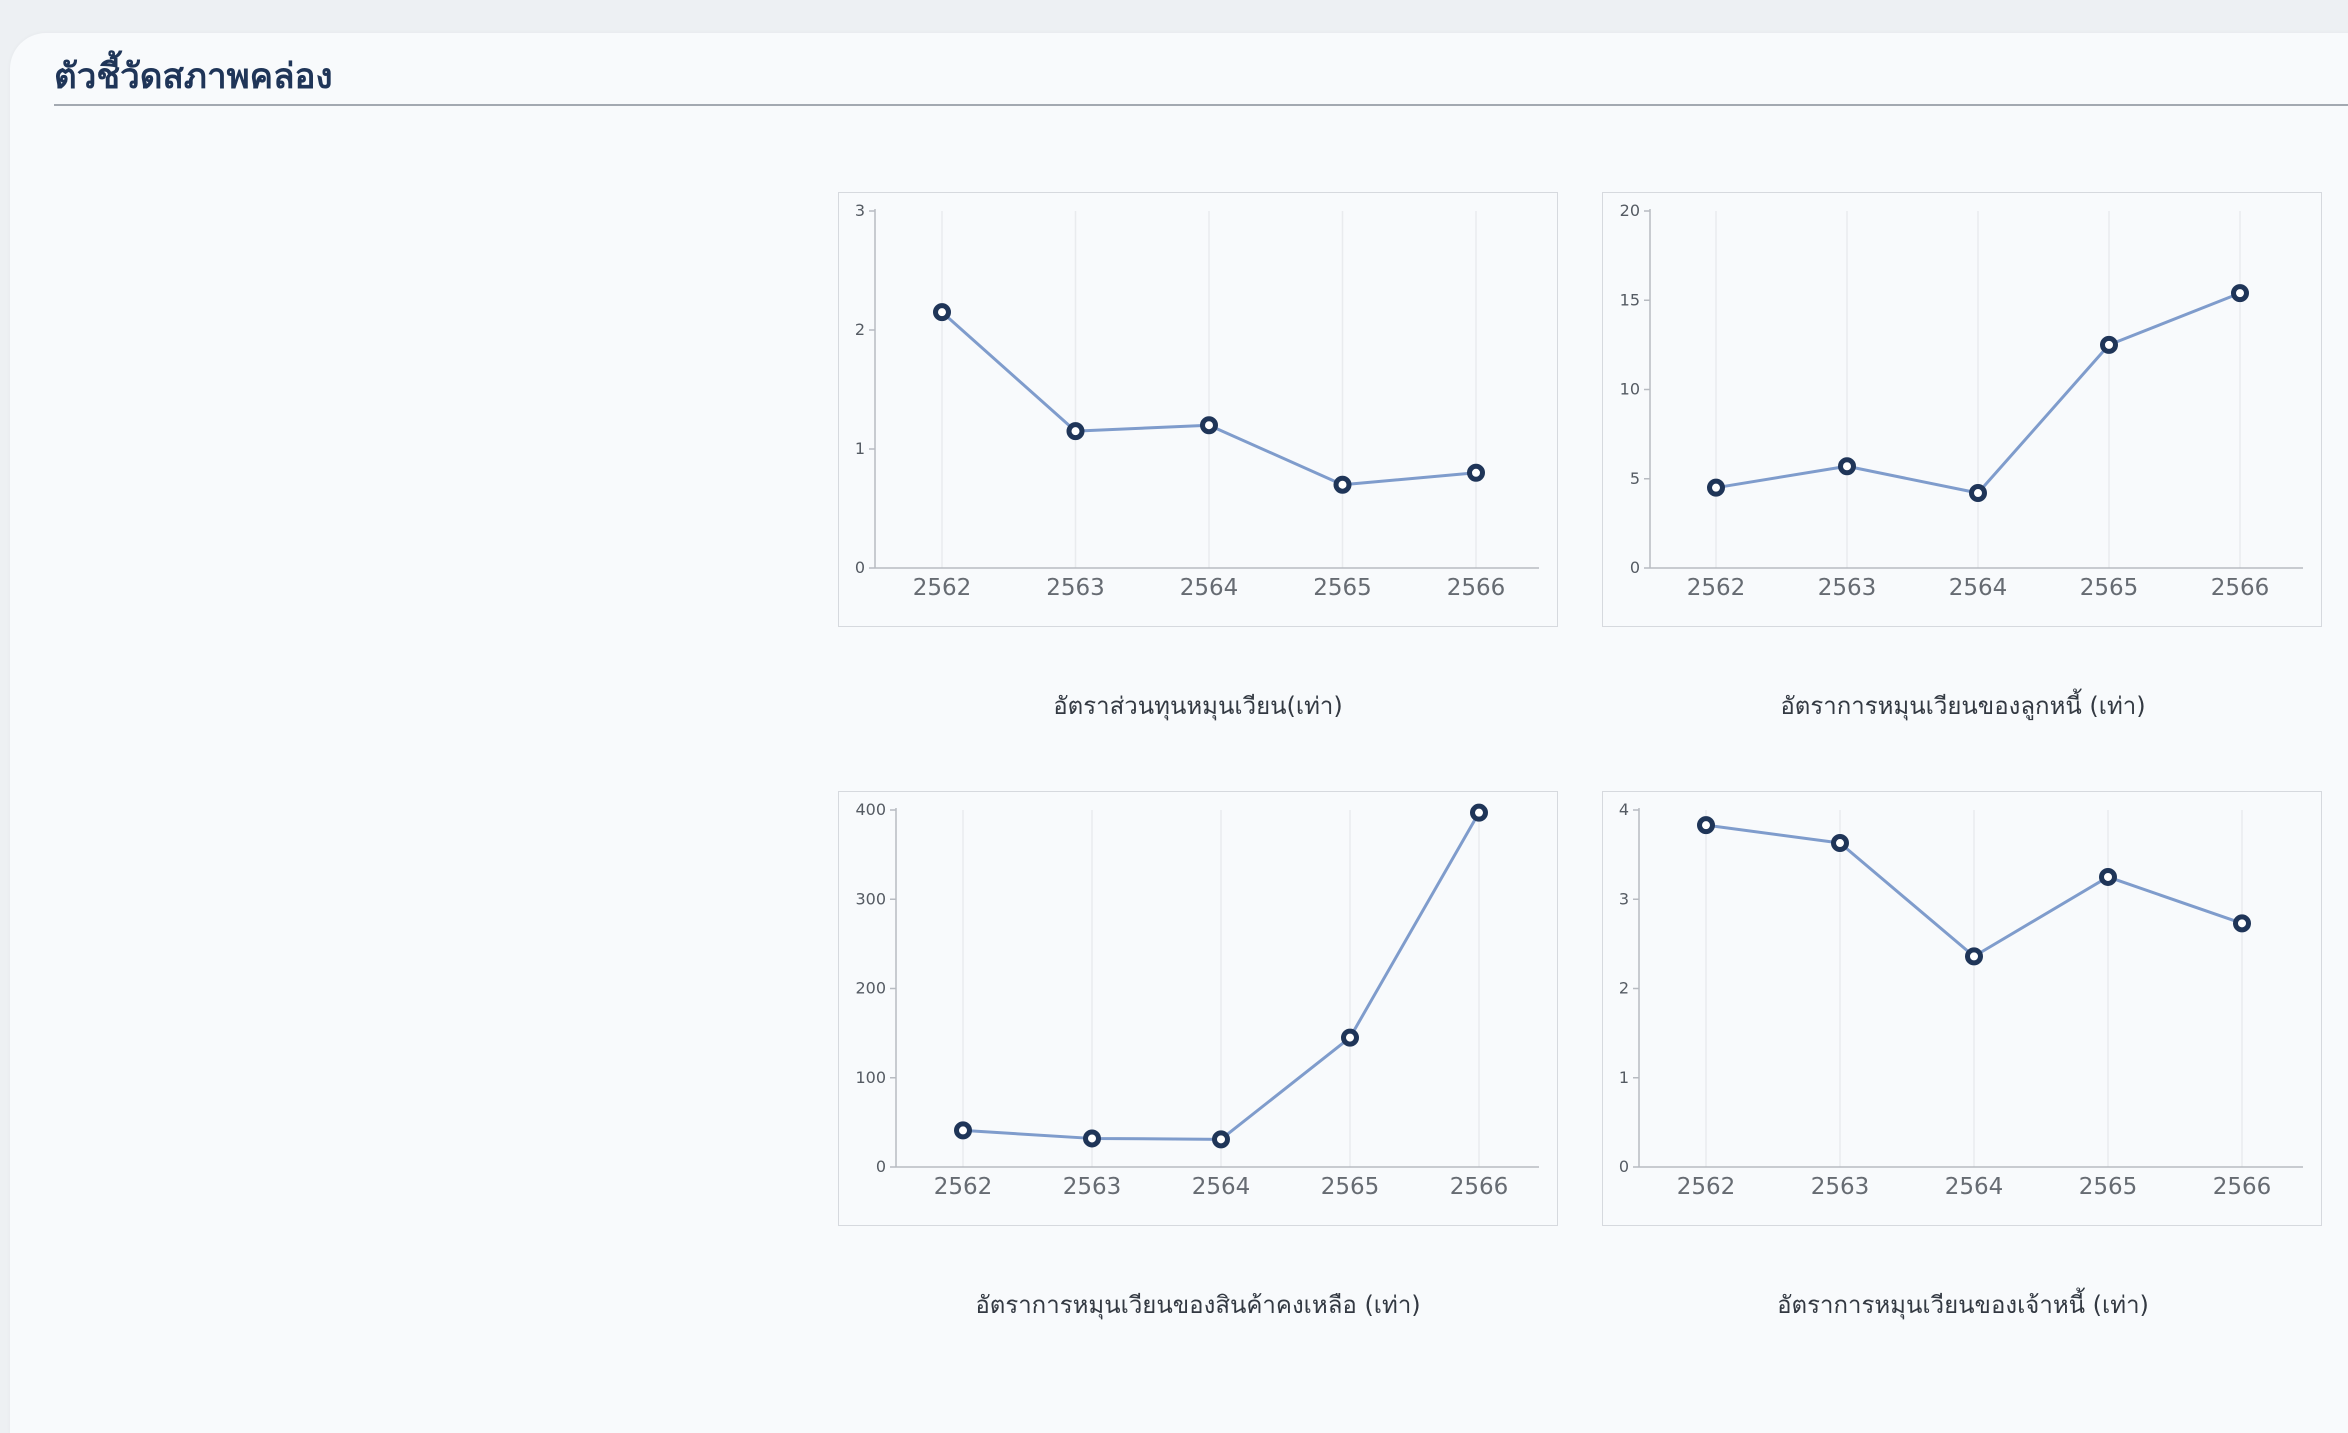 The image size is (2348, 1433). Describe the element at coordinates (193, 77) in the screenshot. I see `section-title: ตัวชี้วัดสภาพคล่อง` at that location.